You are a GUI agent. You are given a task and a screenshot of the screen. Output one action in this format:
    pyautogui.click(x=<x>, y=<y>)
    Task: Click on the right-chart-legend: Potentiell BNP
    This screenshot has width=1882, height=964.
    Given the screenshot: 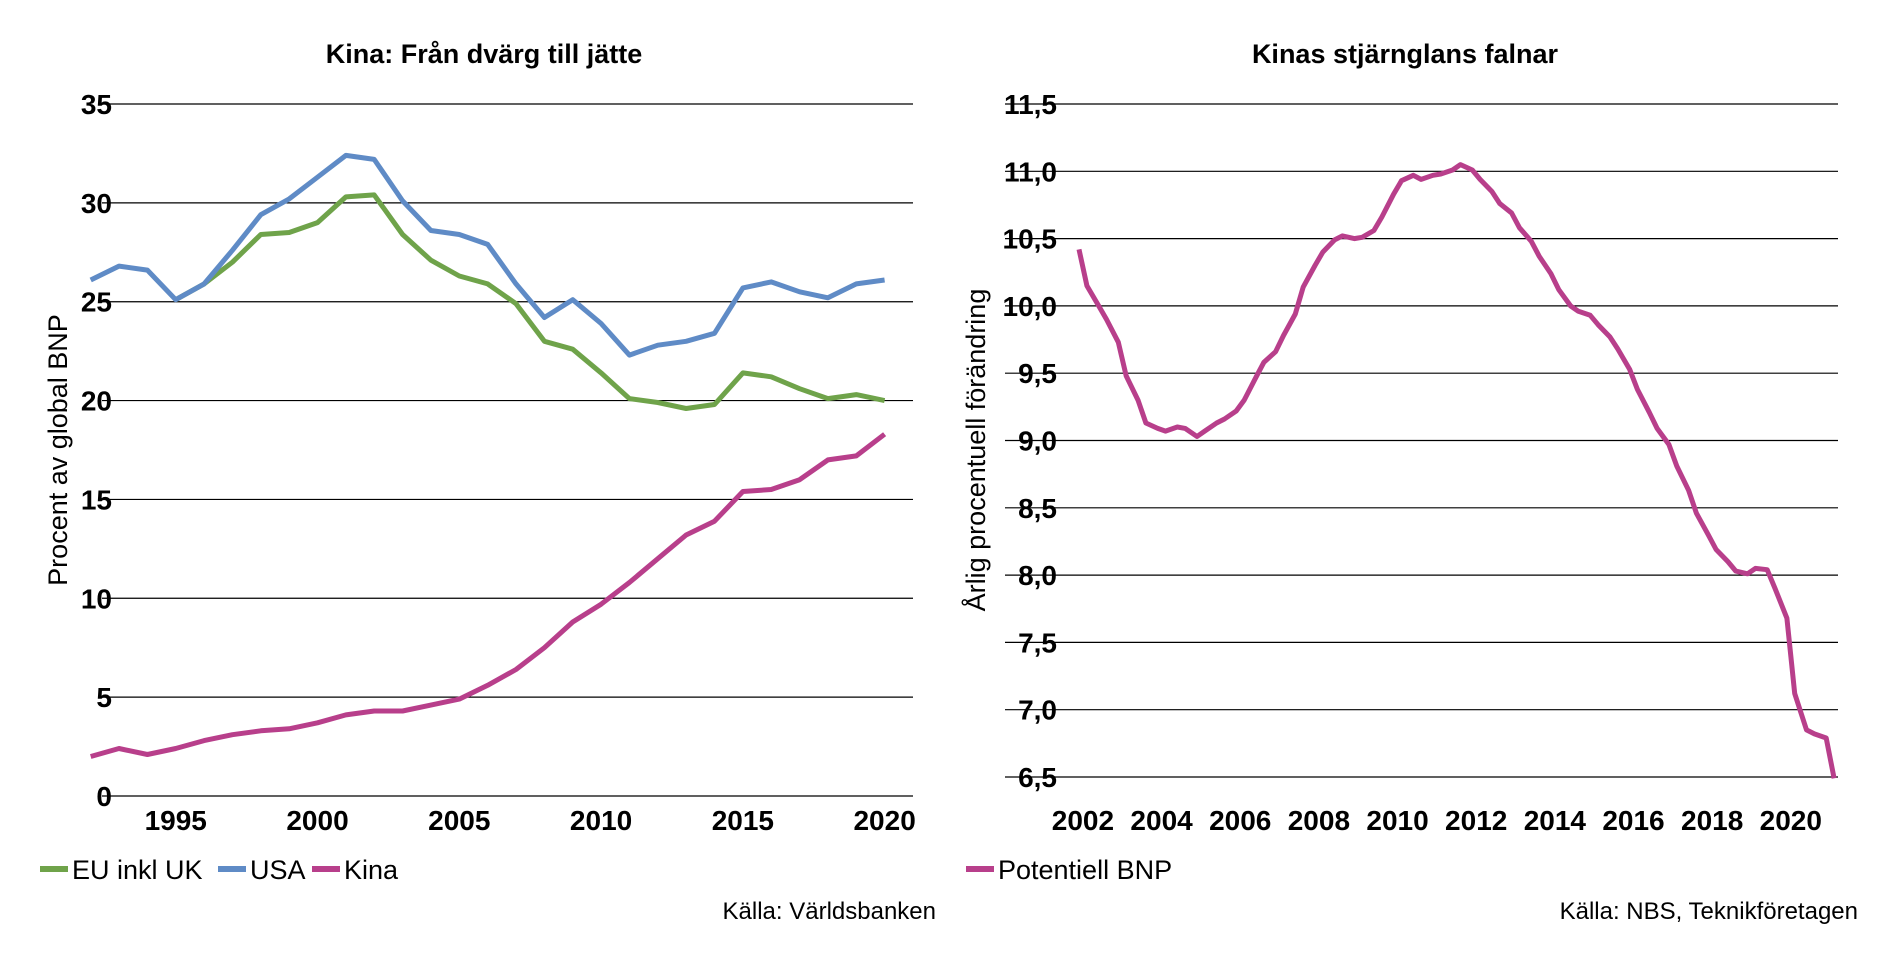 What is the action you would take?
    pyautogui.click(x=1069, y=870)
    